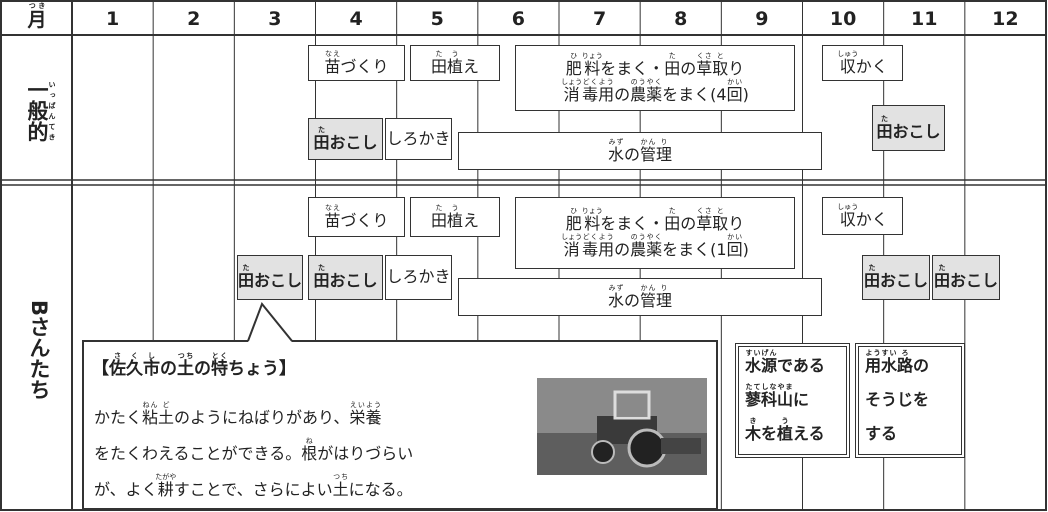 This screenshot has height=512, width=1048. I want to click on furigana: のう, so click(638, 237).